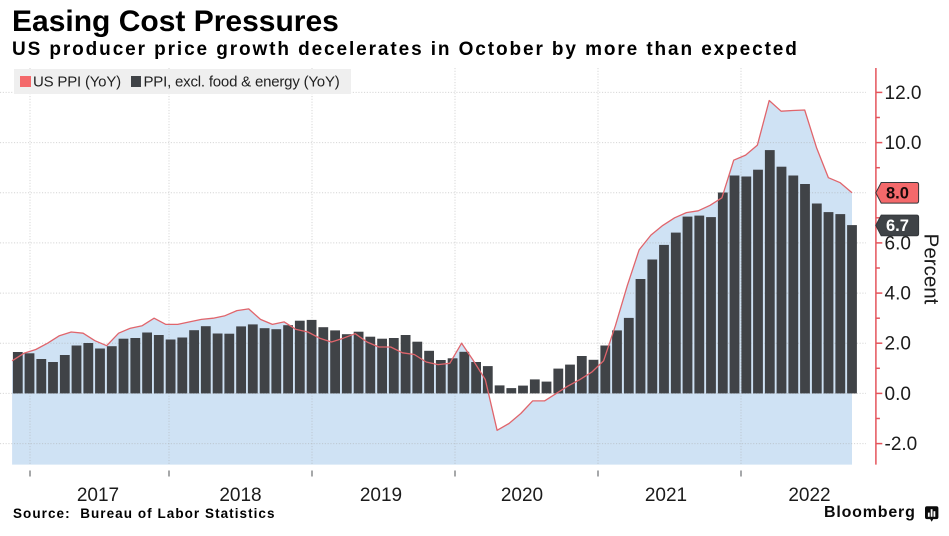 The width and height of the screenshot is (949, 536). What do you see at coordinates (898, 344) in the screenshot?
I see `svg-text: 2.0` at bounding box center [898, 344].